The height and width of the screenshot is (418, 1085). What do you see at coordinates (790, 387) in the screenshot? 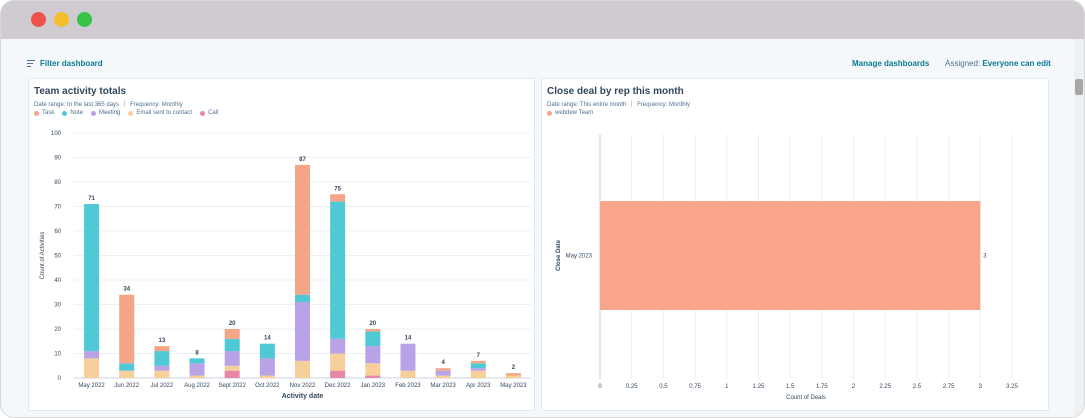
I see `x-tick-label: 1.5` at bounding box center [790, 387].